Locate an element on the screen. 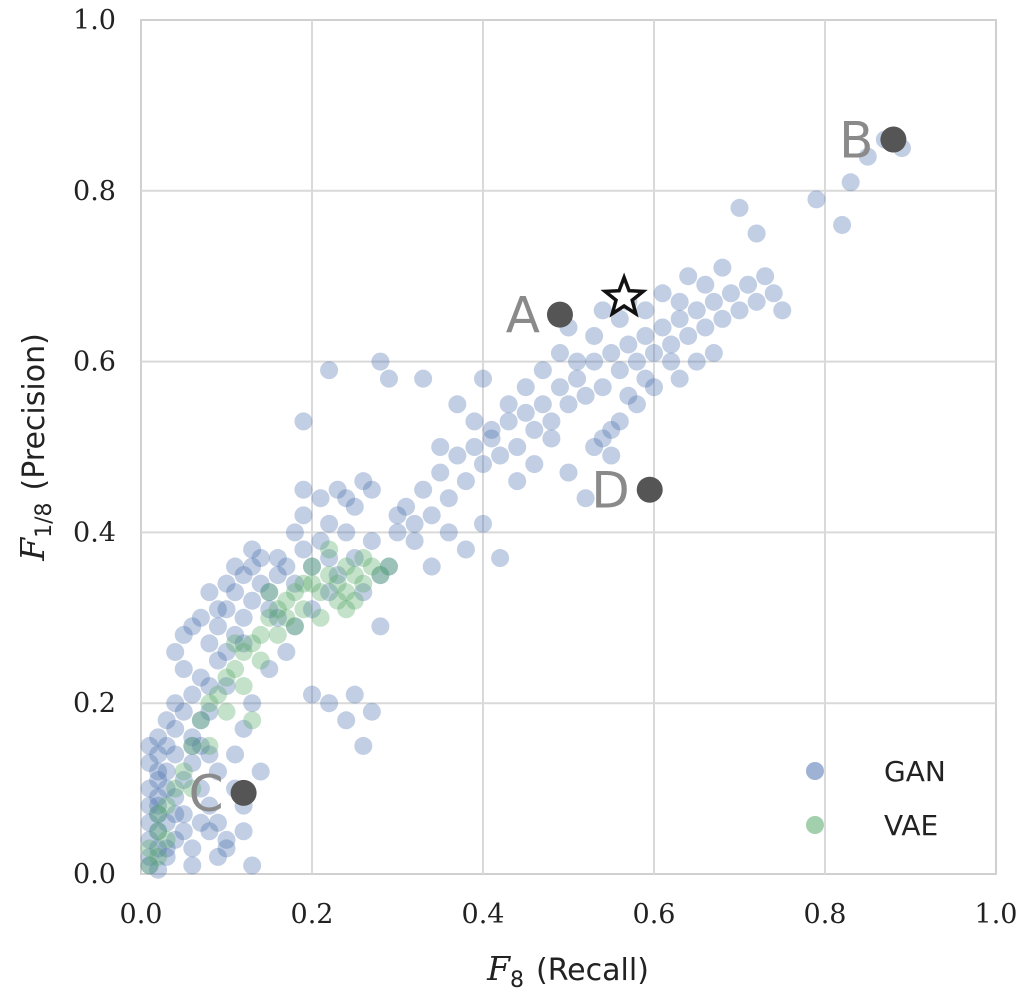  y-axis-label-text: (Precision) is located at coordinates (34, 411).